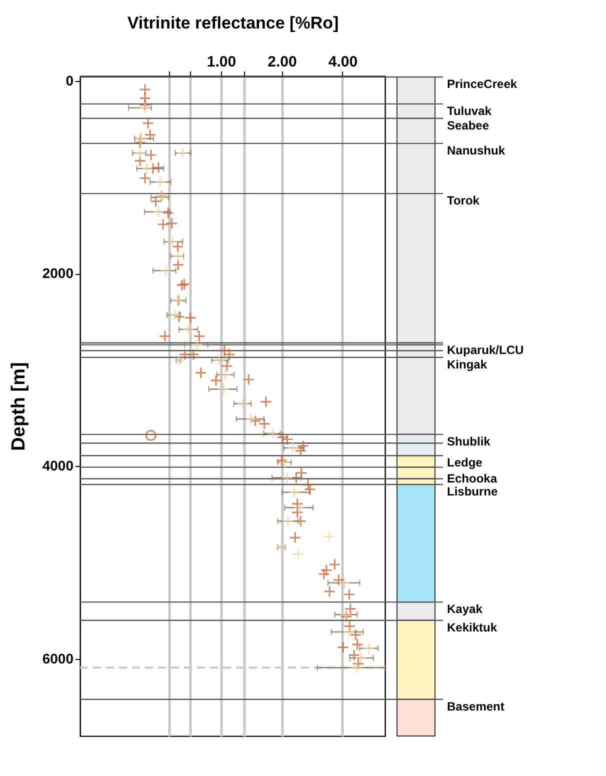 This screenshot has width=606, height=776. I want to click on ref-line-label: Lisburne, so click(472, 491).